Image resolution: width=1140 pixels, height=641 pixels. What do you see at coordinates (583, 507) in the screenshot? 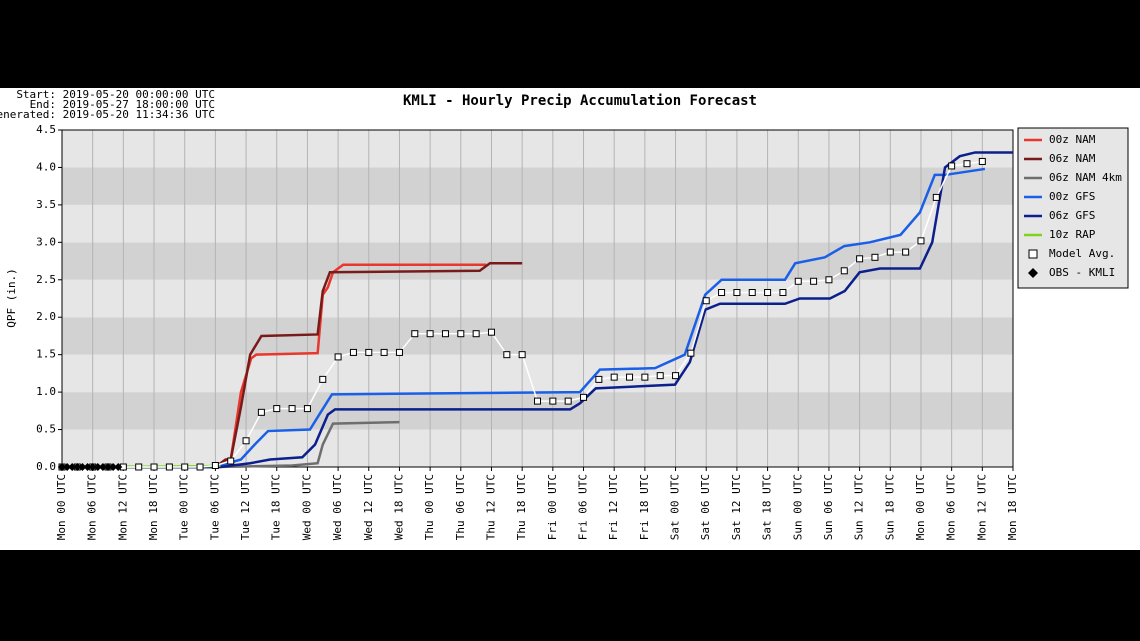
I see `x-tick-label: Fri 06 UTC` at bounding box center [583, 507].